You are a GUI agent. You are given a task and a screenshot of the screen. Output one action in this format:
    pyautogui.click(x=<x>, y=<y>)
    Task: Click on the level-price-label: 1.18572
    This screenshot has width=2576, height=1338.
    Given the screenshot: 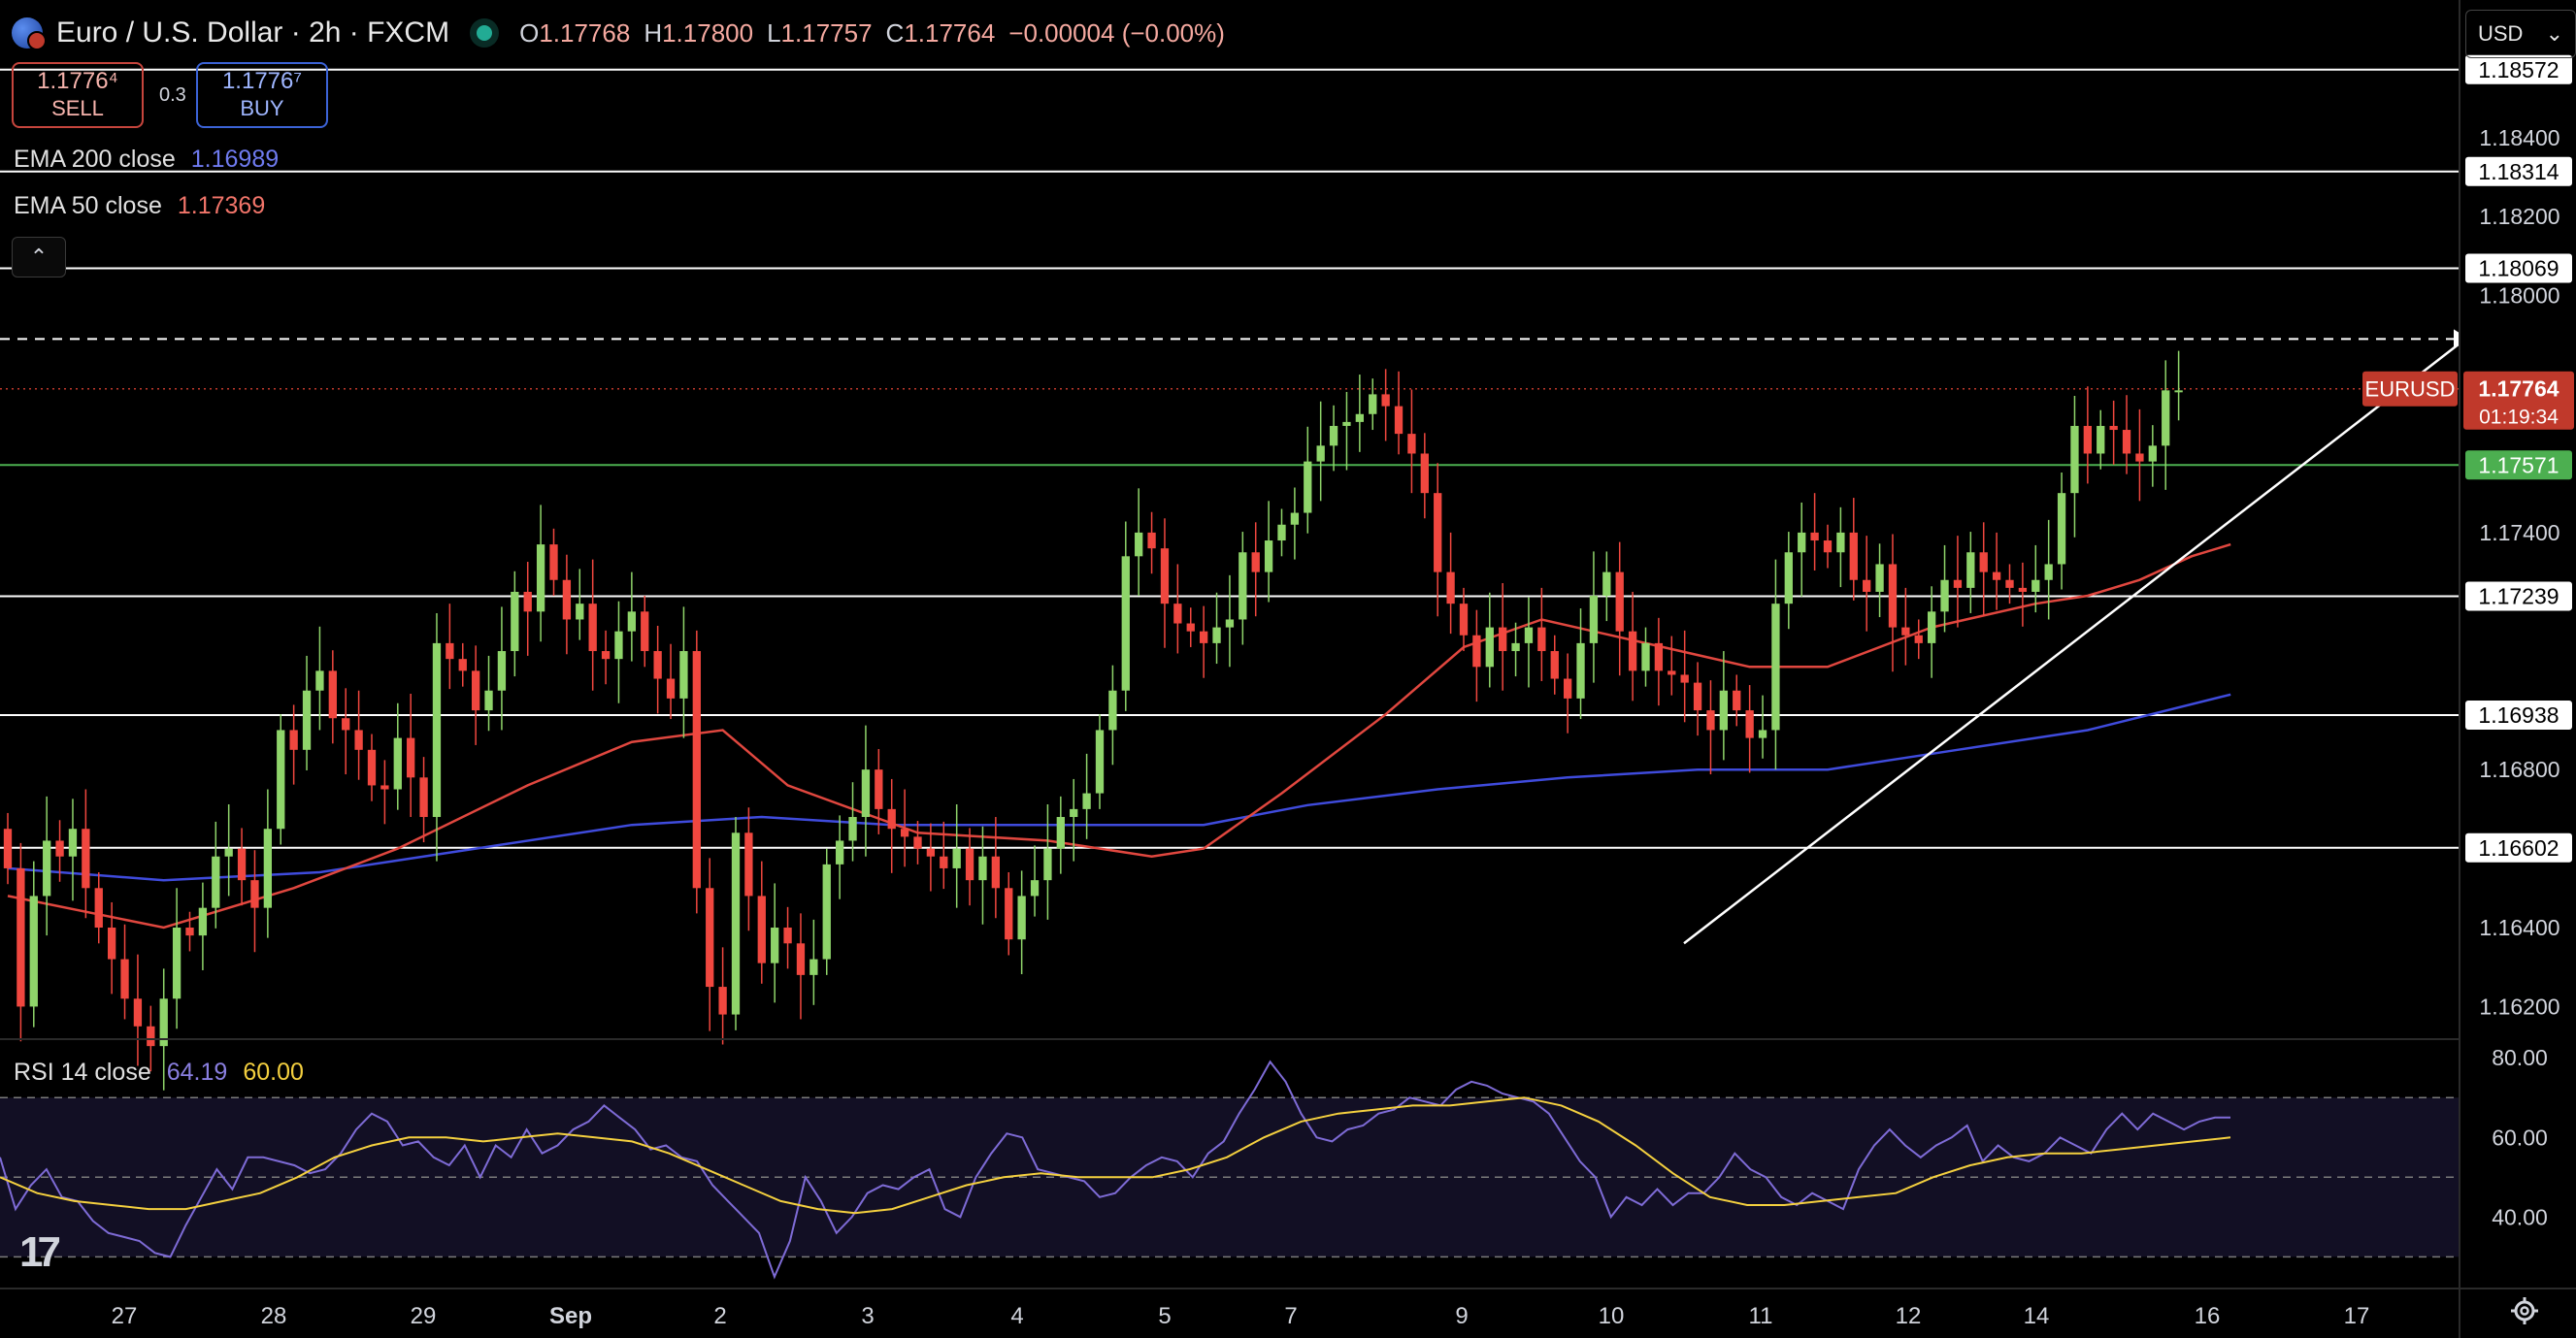 What is the action you would take?
    pyautogui.click(x=2518, y=69)
    